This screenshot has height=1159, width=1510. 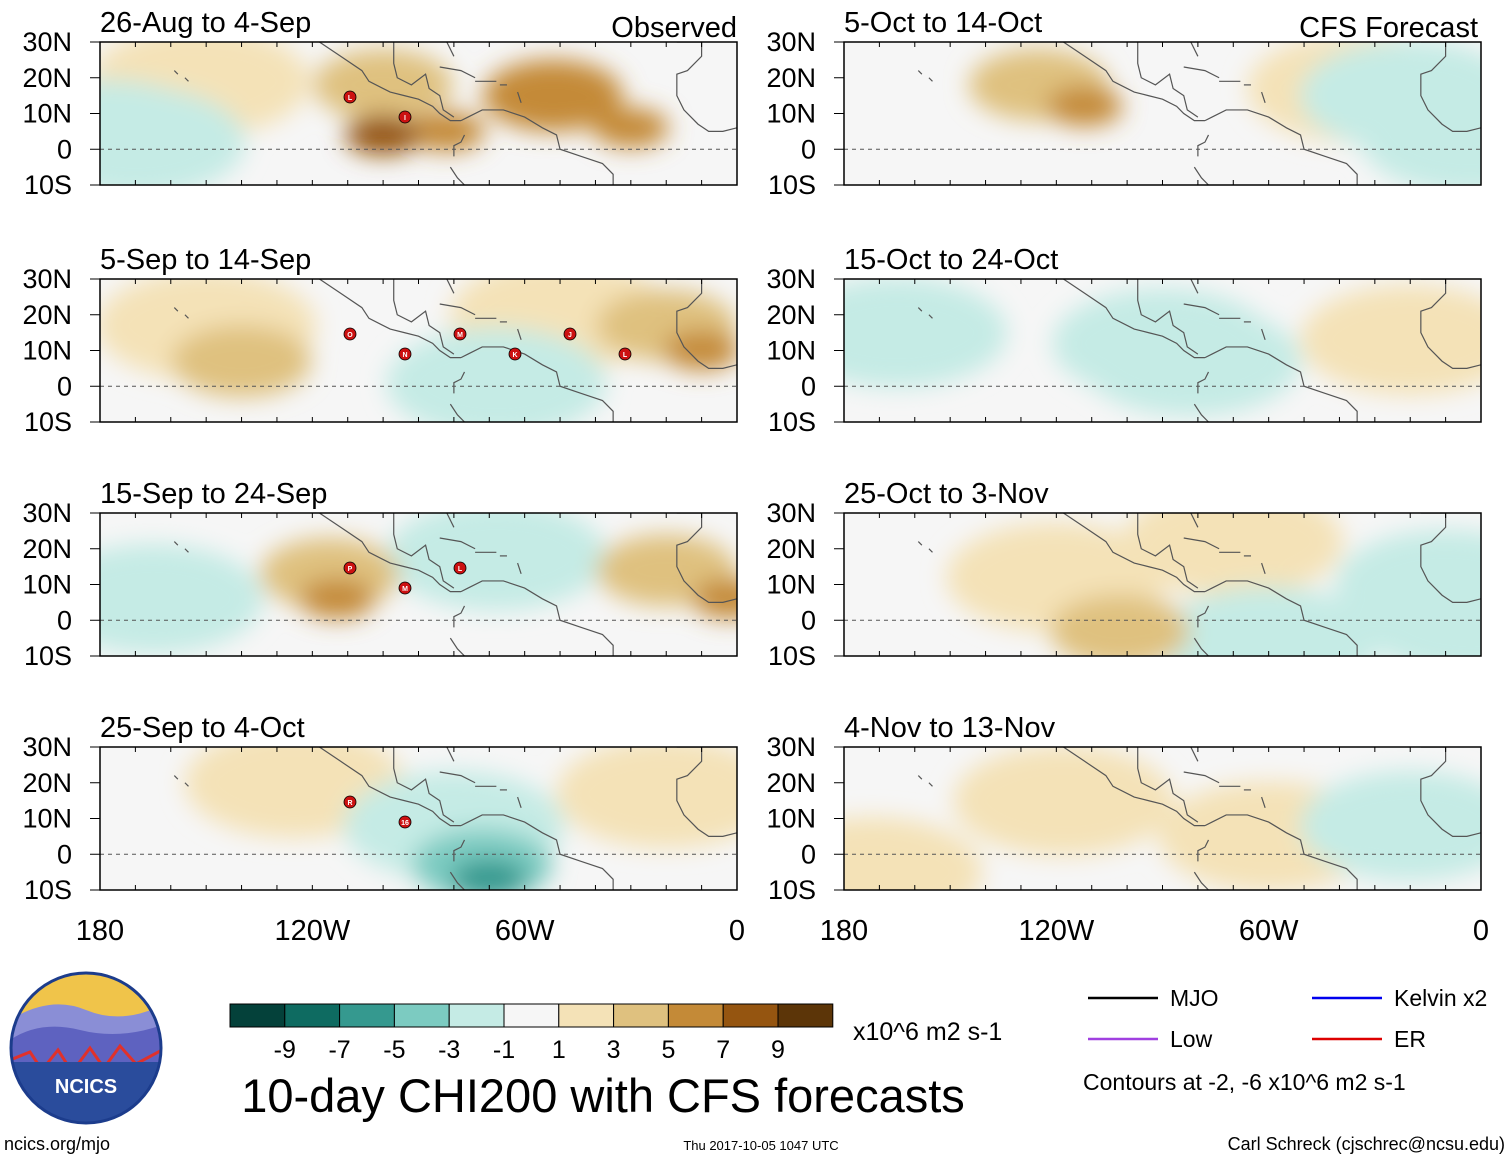 What do you see at coordinates (723, 1050) in the screenshot?
I see `colorbar-tick-label: 7` at bounding box center [723, 1050].